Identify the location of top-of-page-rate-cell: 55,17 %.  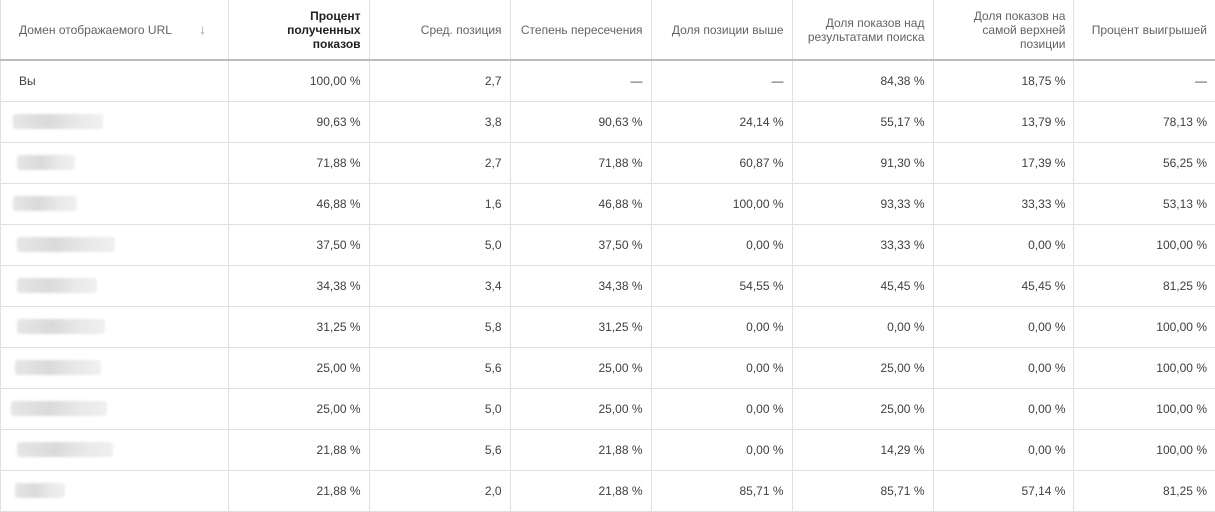
(862, 121).